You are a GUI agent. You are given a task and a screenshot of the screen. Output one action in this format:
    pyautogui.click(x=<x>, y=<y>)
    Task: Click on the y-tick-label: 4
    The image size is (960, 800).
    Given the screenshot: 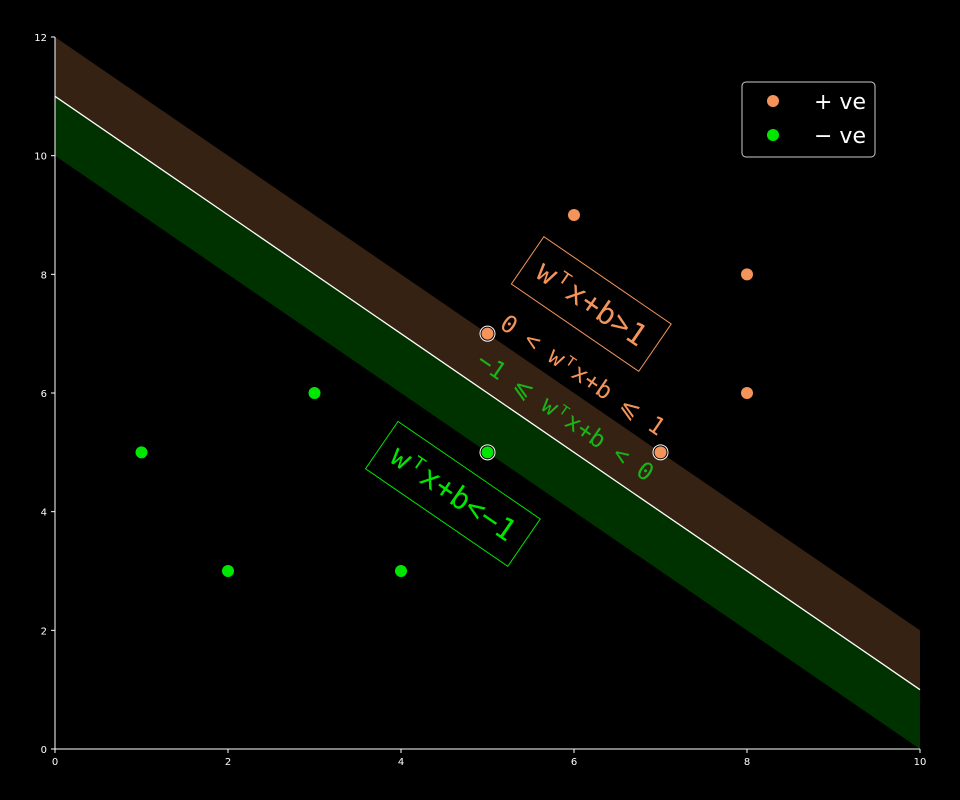 What is the action you would take?
    pyautogui.click(x=44, y=513)
    